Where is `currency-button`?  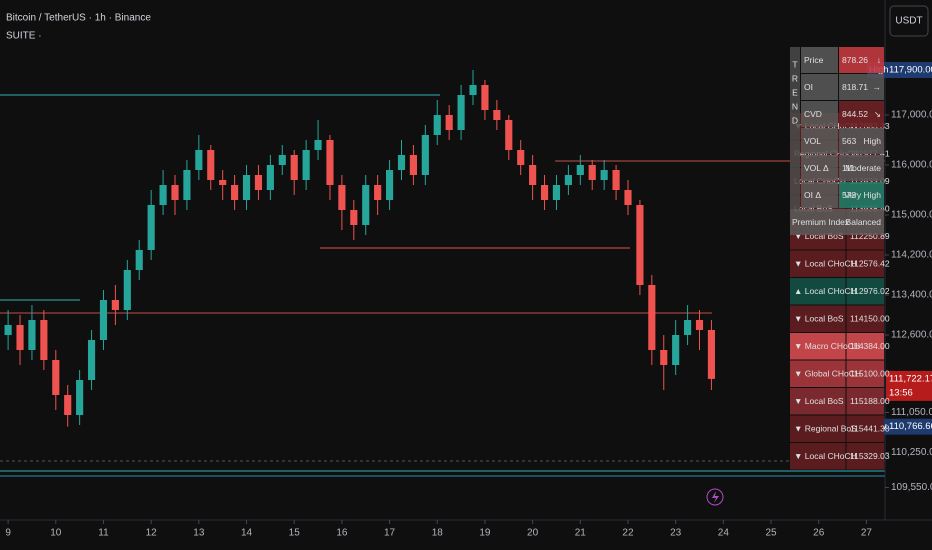 currency-button is located at coordinates (909, 21).